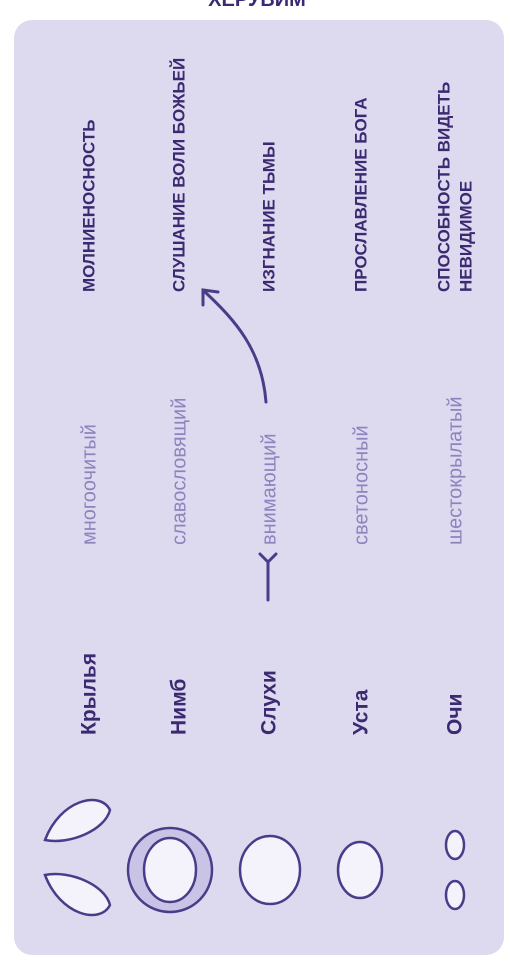  Describe the element at coordinates (465, 236) in the screenshot. I see `quality-label: НЕВИДИМОЕ` at that location.